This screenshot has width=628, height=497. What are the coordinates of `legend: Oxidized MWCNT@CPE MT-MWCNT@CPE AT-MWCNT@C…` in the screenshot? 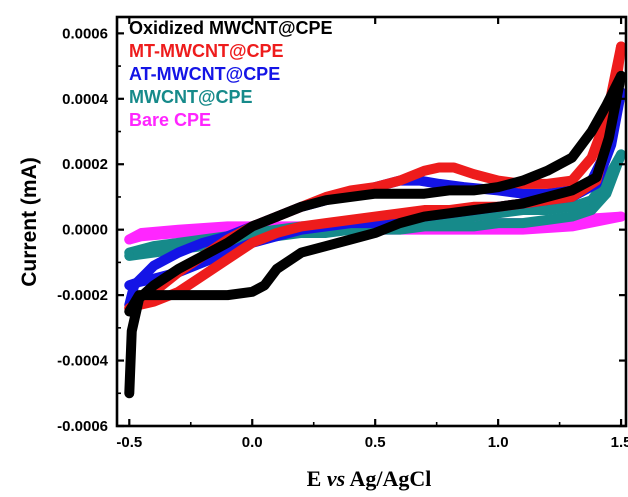 It's located at (231, 74).